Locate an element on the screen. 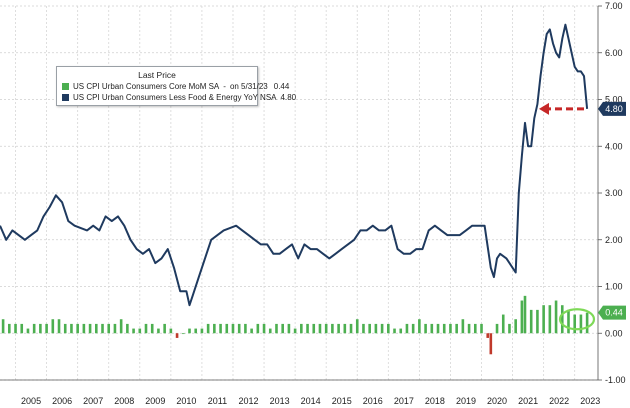 The image size is (630, 408). legend-date: on 5/31/23 is located at coordinates (248, 86).